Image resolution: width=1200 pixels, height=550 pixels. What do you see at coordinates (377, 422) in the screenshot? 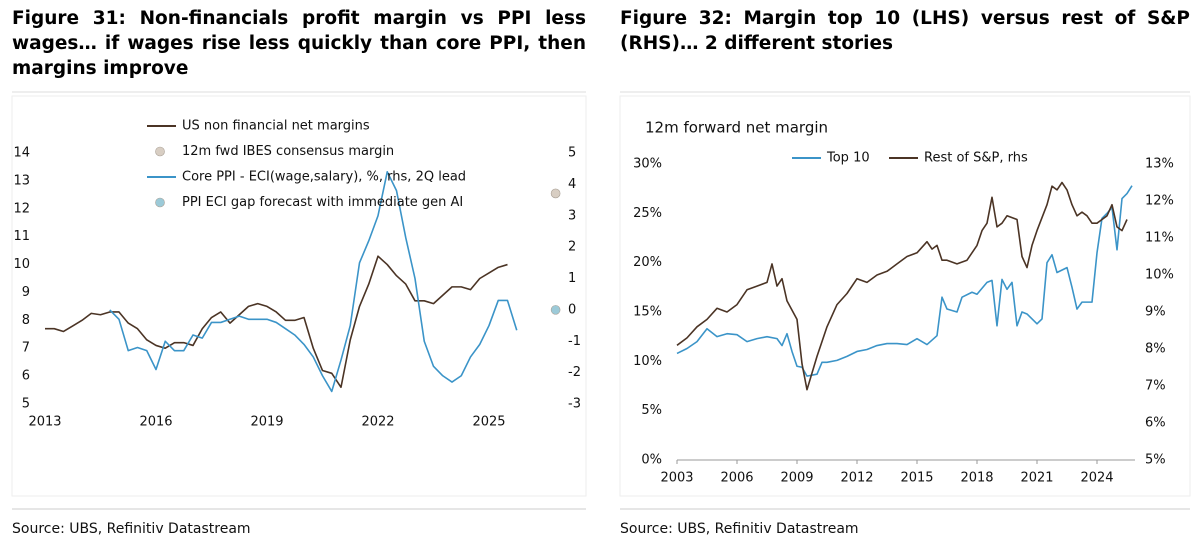
I see `x-tick-label: 2022` at bounding box center [377, 422].